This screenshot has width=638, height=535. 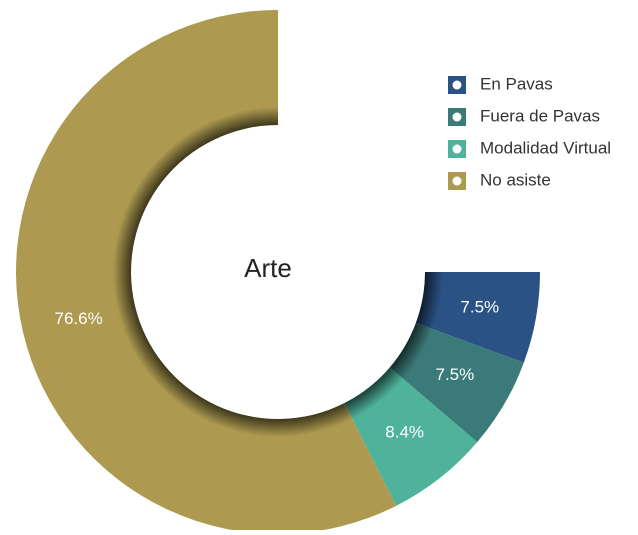 What do you see at coordinates (540, 115) in the screenshot?
I see `legend-label: Fuera de Pavas` at bounding box center [540, 115].